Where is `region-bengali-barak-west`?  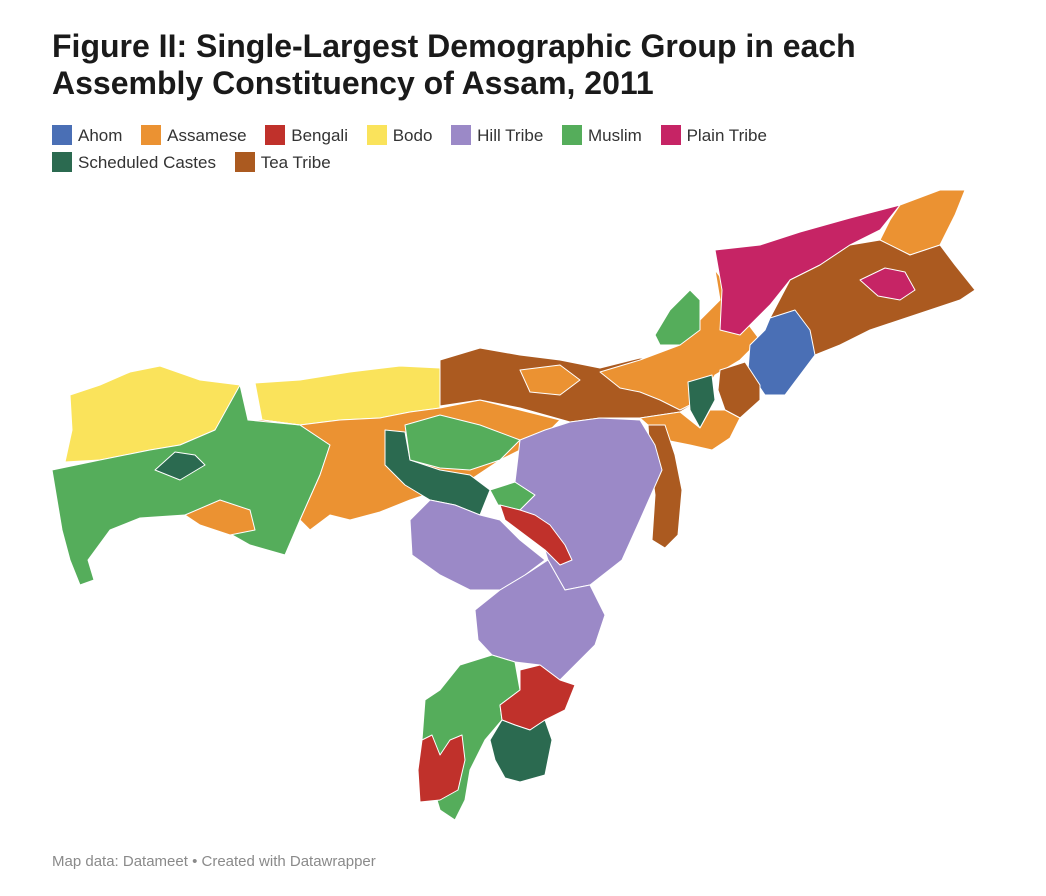
region-bengali-barak-west is located at coordinates (441, 768).